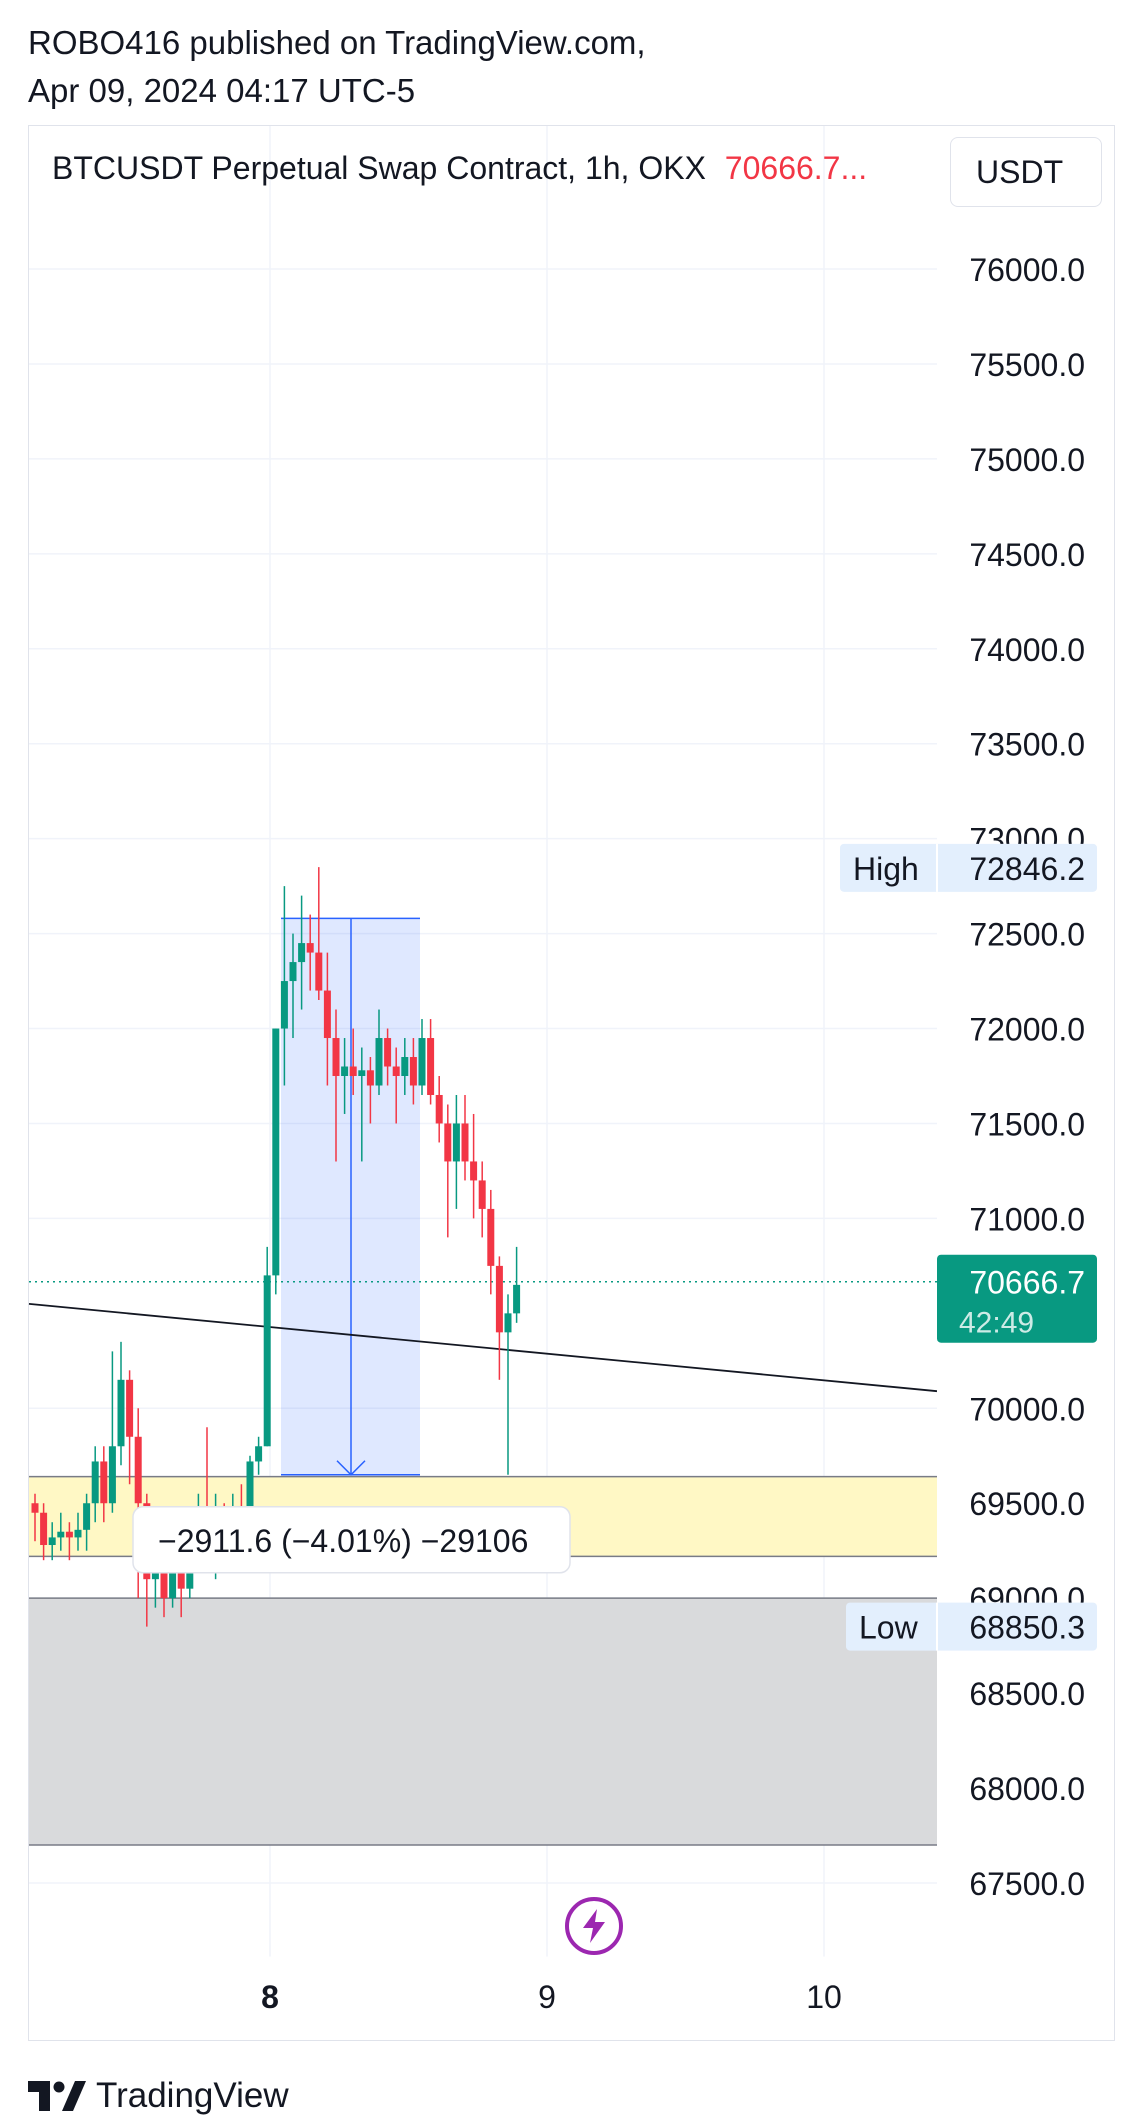 The width and height of the screenshot is (1136, 2127). I want to click on price-tick-label: 73500.0, so click(1027, 745).